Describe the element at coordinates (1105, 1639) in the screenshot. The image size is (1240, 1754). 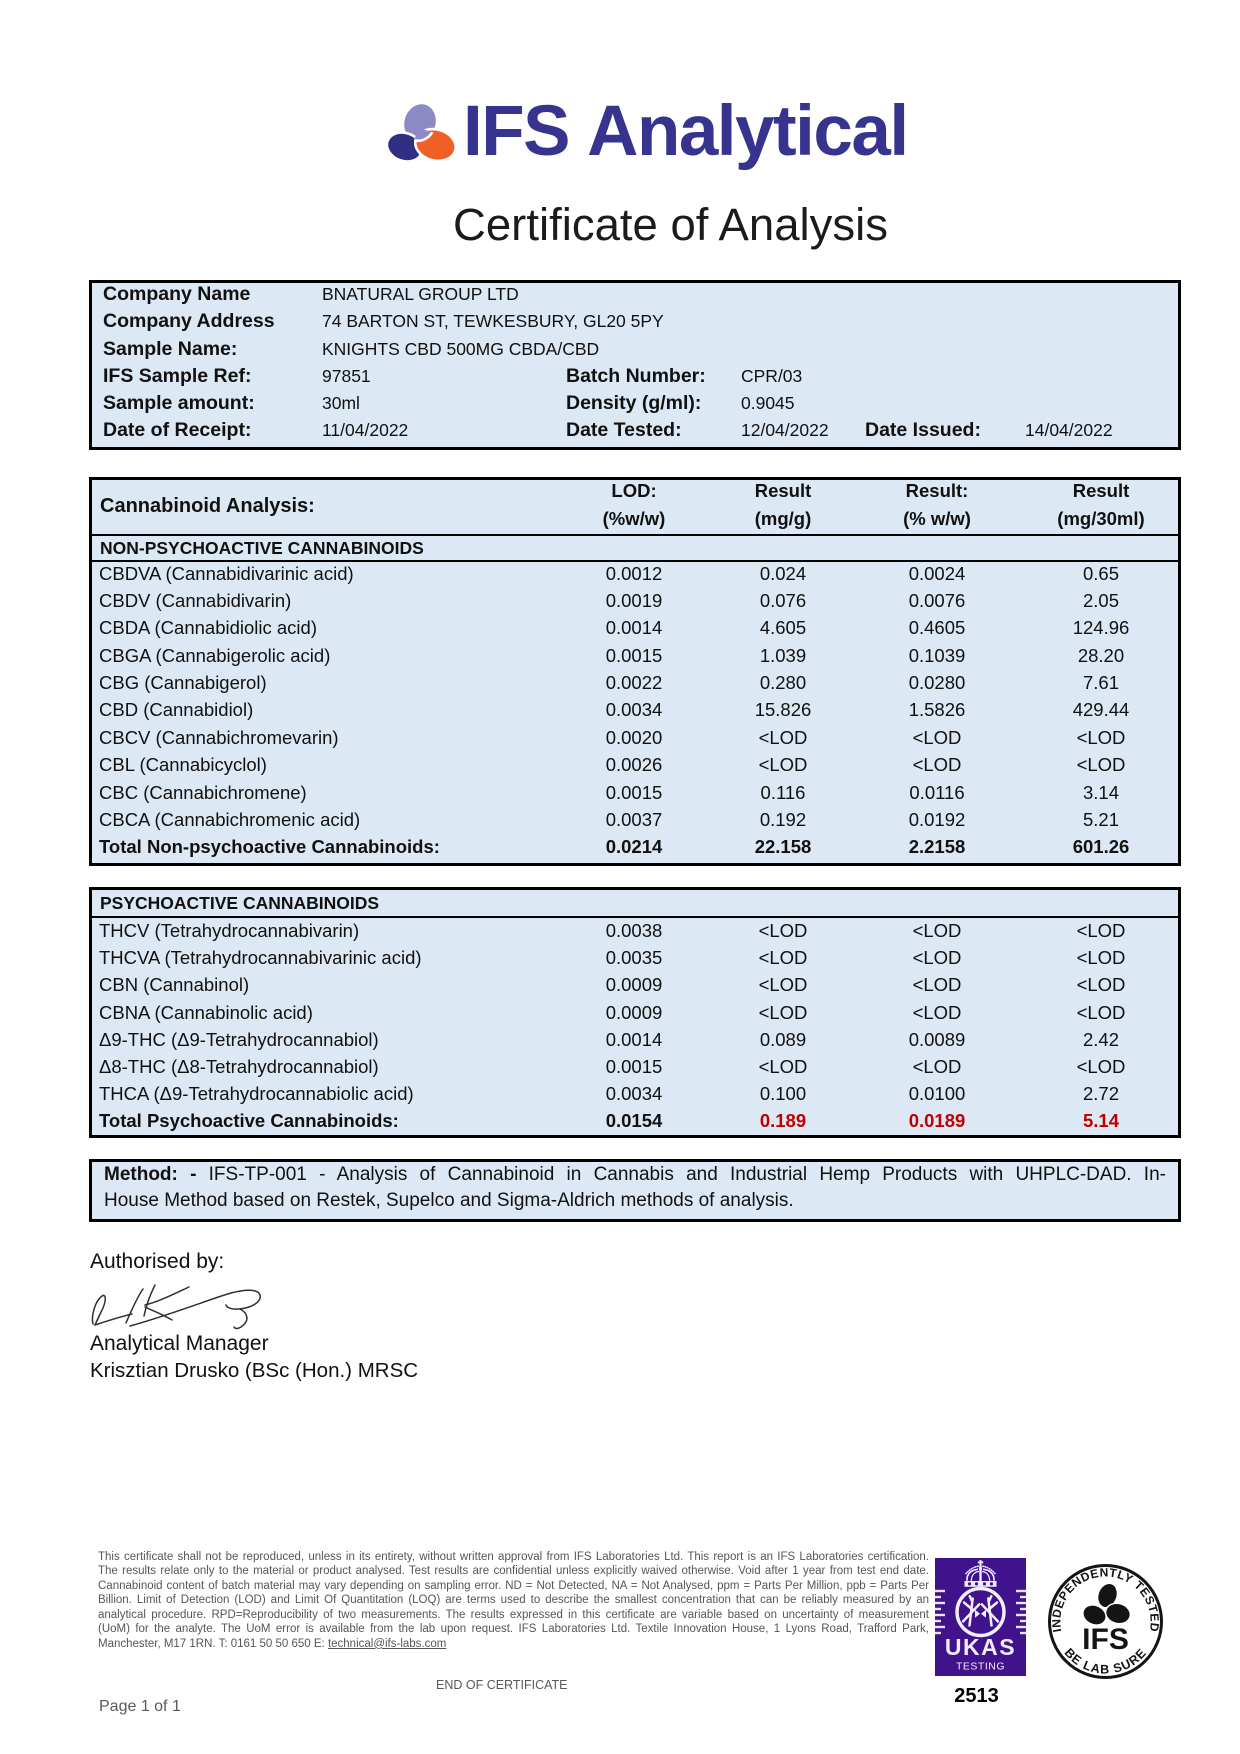
I see `svg-text: IFS` at that location.